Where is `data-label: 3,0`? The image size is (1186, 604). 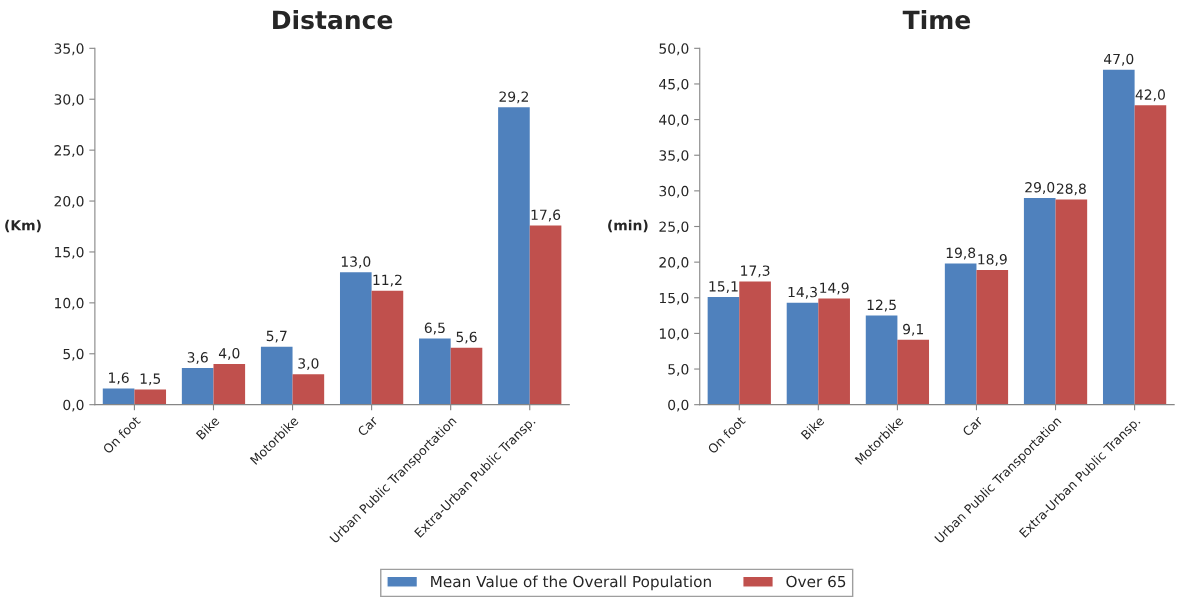 data-label: 3,0 is located at coordinates (308, 364).